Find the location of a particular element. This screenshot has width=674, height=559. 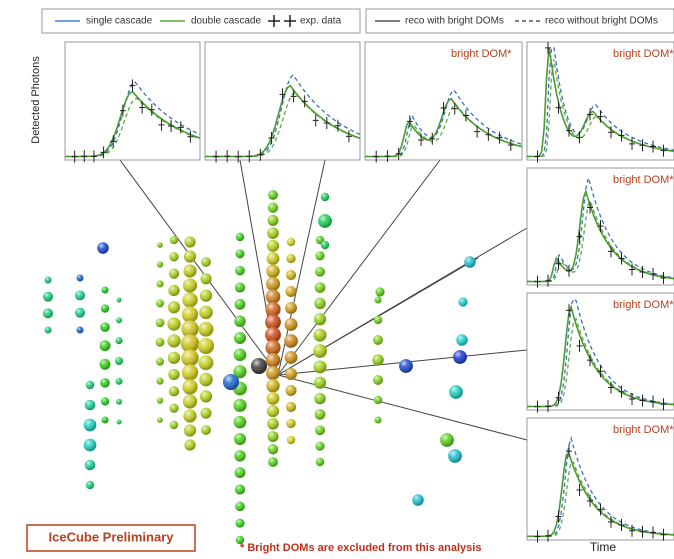

connector is located at coordinates (199, 267).